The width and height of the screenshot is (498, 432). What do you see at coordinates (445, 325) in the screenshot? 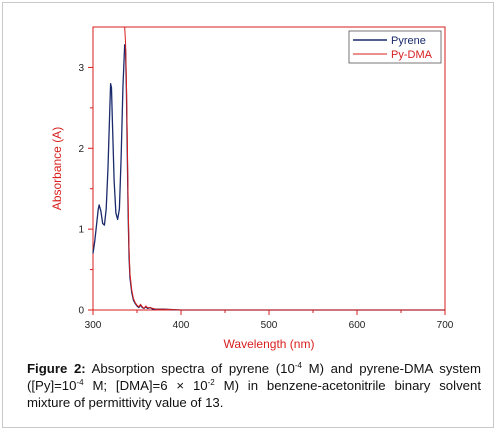
I see `x-tick-label: 700` at bounding box center [445, 325].